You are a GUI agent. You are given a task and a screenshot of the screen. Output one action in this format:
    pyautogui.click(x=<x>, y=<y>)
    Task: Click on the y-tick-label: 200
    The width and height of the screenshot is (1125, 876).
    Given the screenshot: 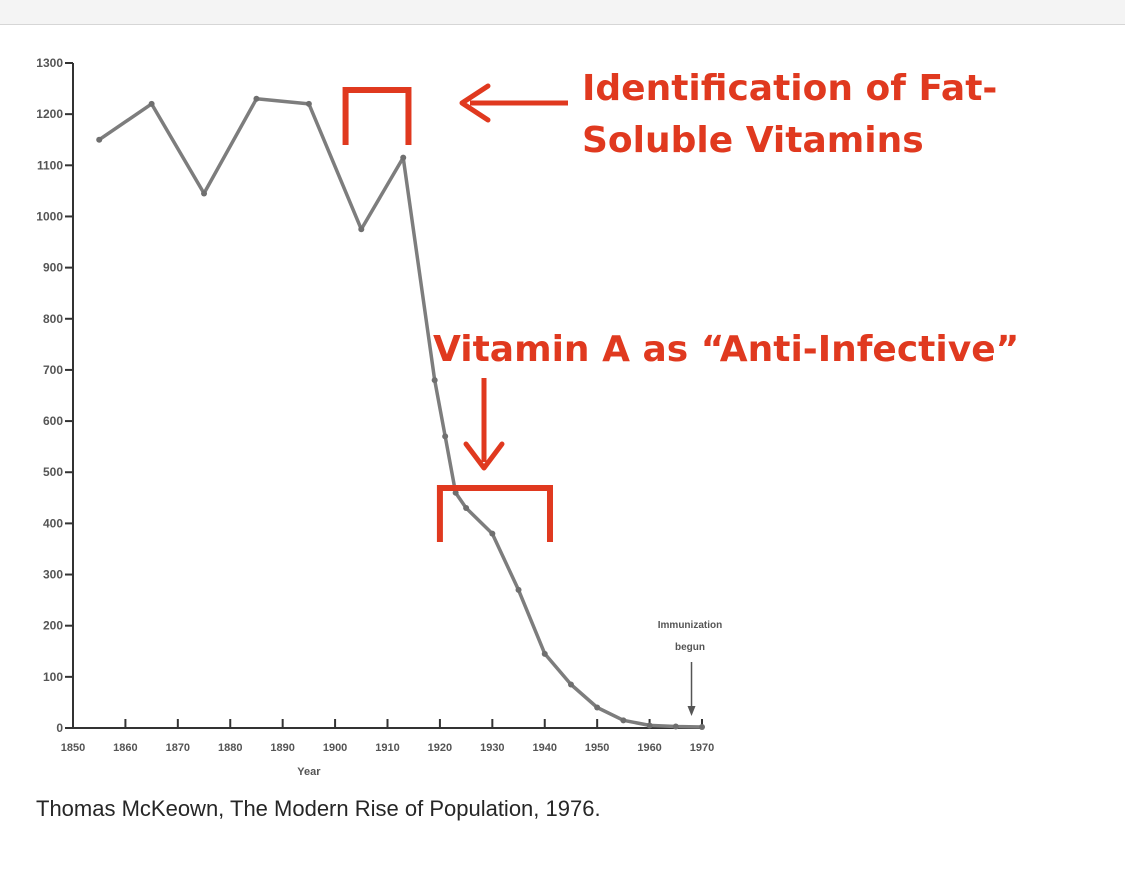 What is the action you would take?
    pyautogui.click(x=53, y=626)
    